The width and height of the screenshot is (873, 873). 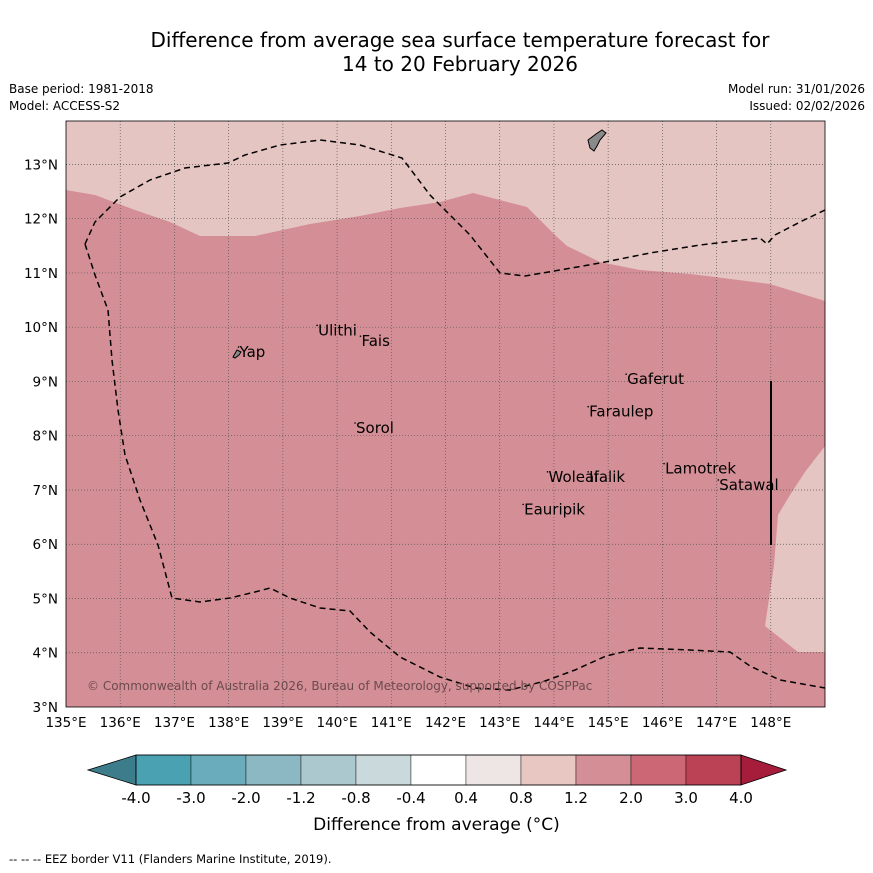 What do you see at coordinates (45, 491) in the screenshot?
I see `latitude-tick-label: 7°N` at bounding box center [45, 491].